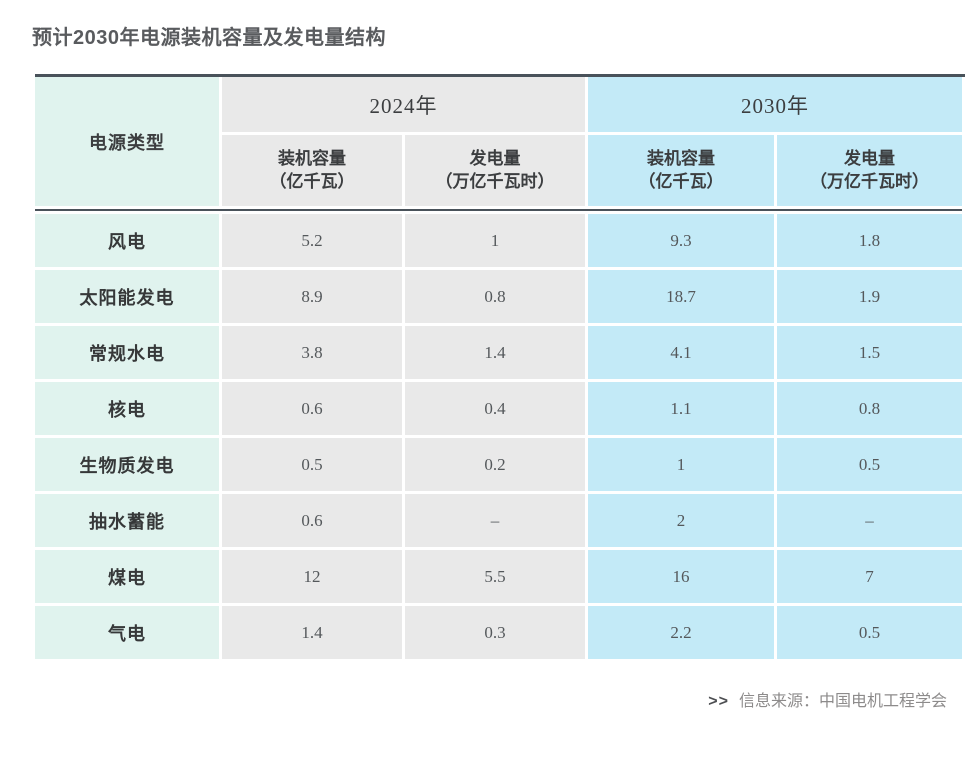  What do you see at coordinates (681, 520) in the screenshot?
I see `cell-pumped-storage-2030-capacity: 2` at bounding box center [681, 520].